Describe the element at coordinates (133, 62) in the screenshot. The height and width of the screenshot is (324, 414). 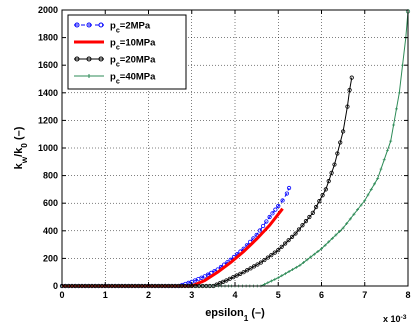
I see `legend-label: pc=20MPa` at that location.